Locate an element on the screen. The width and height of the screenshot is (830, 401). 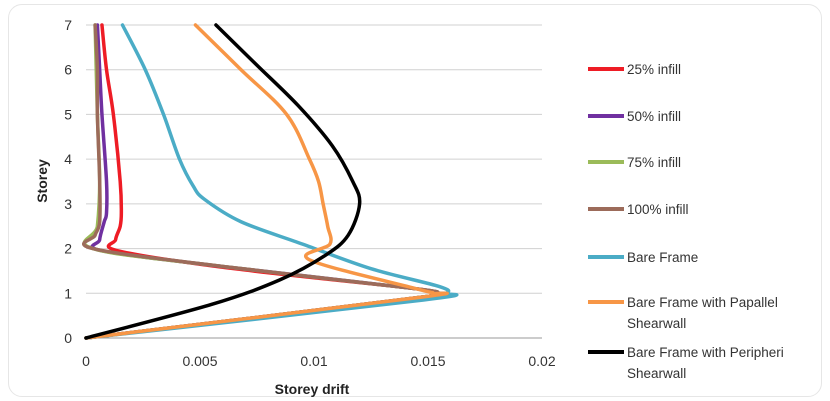
y-tick-label: 5 is located at coordinates (68, 114).